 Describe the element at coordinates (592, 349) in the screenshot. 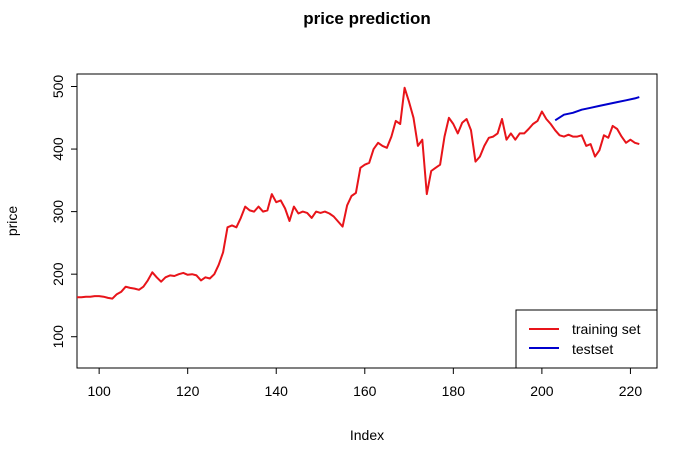

I see `legend-label-testset: testset` at that location.